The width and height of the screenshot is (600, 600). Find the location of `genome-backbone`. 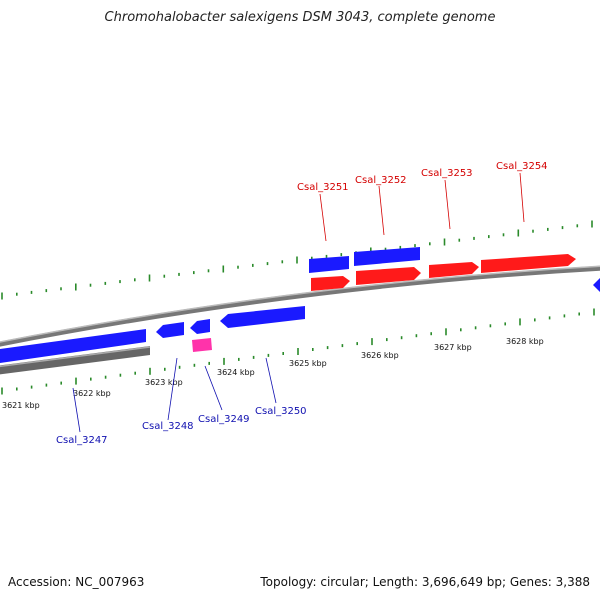

genome-backbone is located at coordinates (300, 306).